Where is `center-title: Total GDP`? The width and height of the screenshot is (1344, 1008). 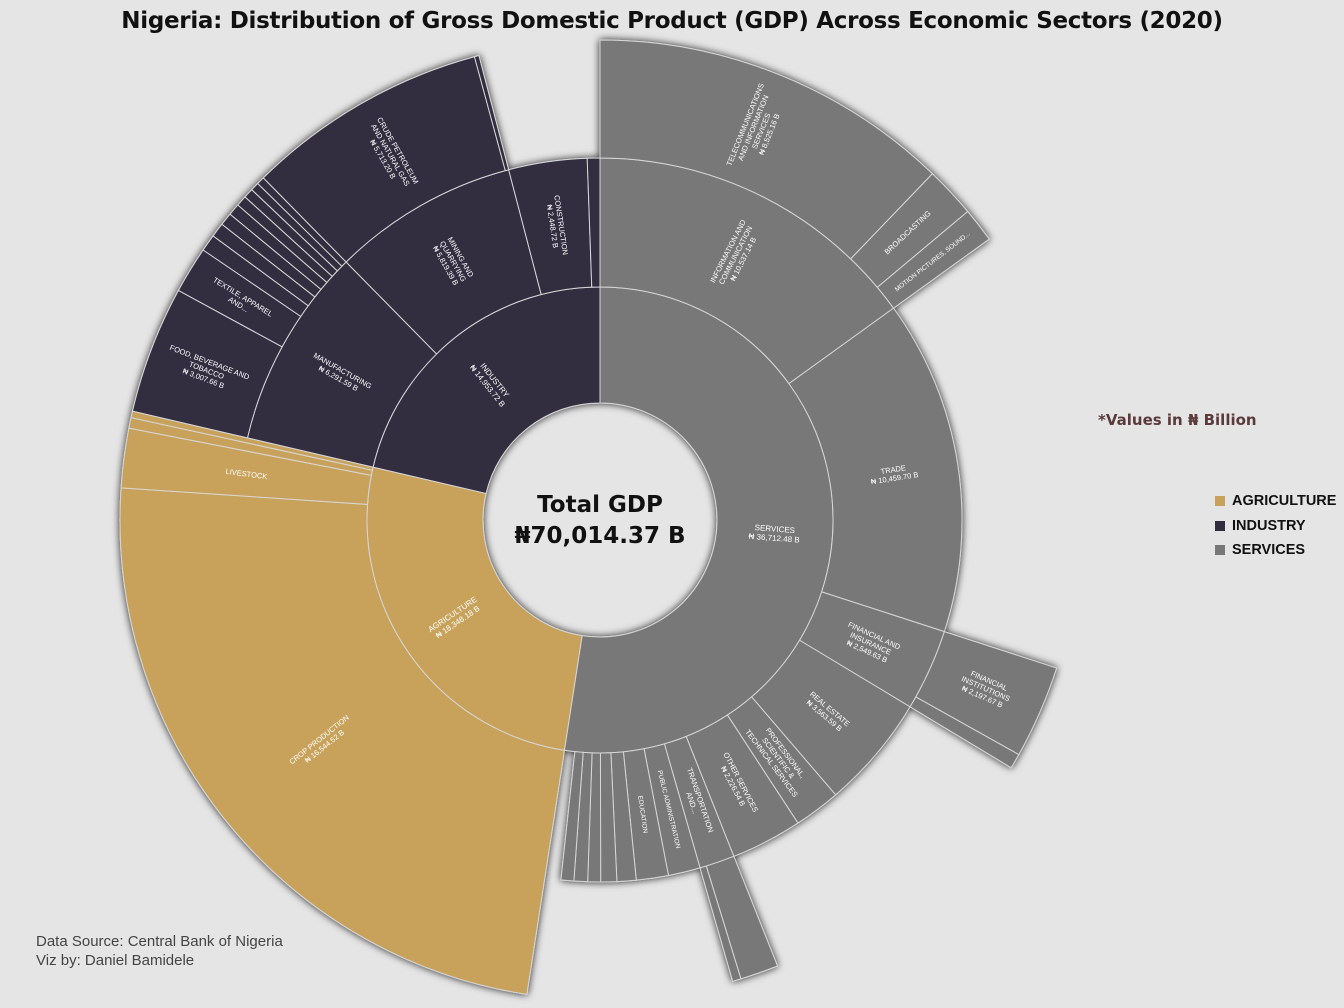
center-title: Total GDP is located at coordinates (600, 505).